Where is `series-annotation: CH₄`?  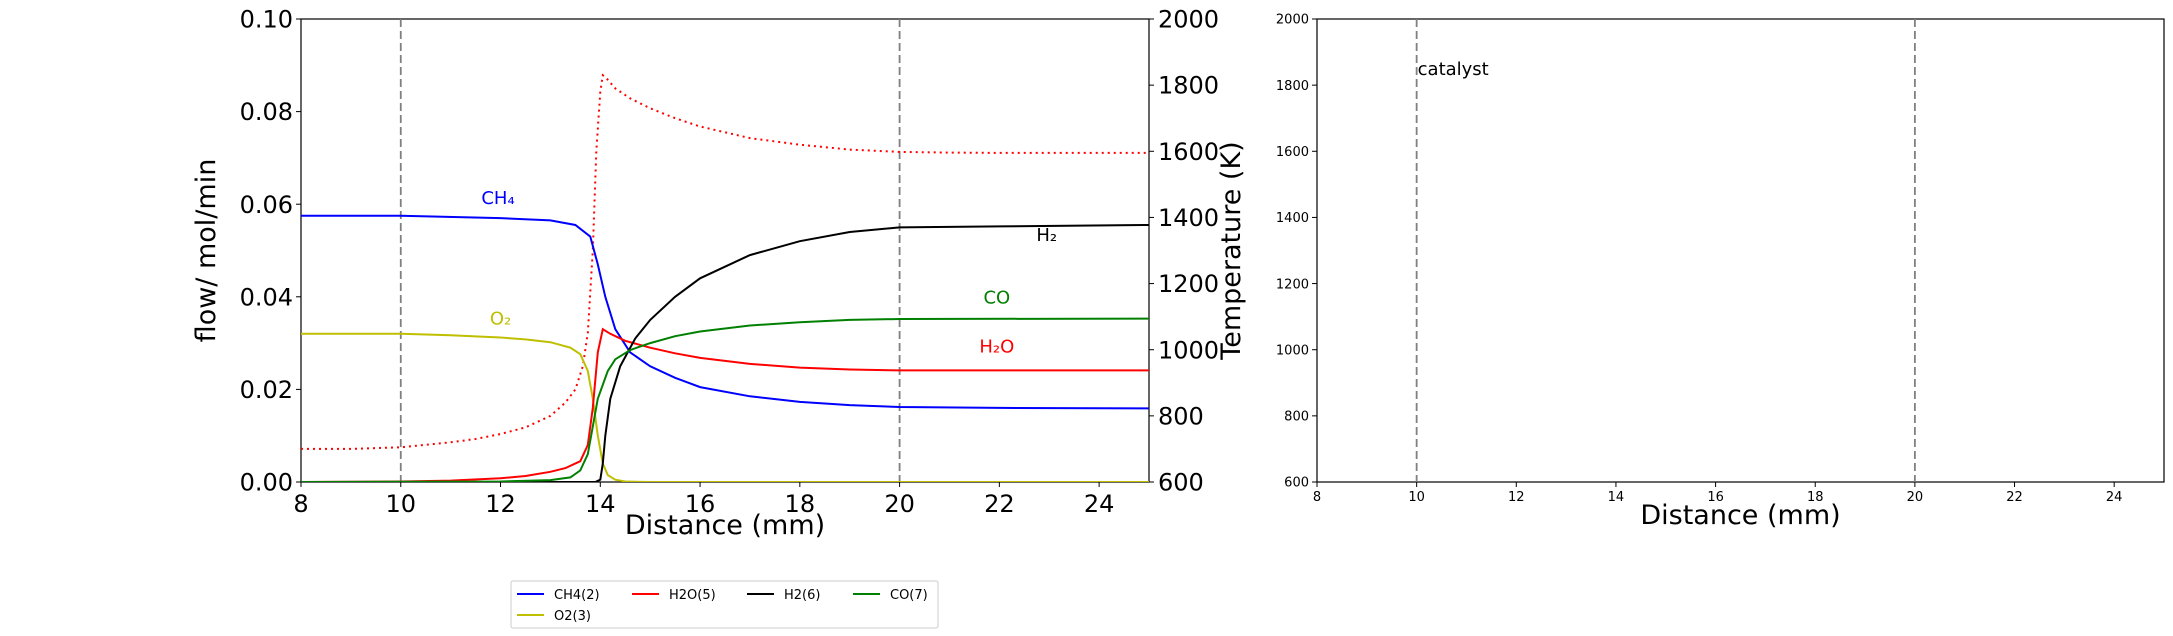
series-annotation: CH₄ is located at coordinates (497, 198).